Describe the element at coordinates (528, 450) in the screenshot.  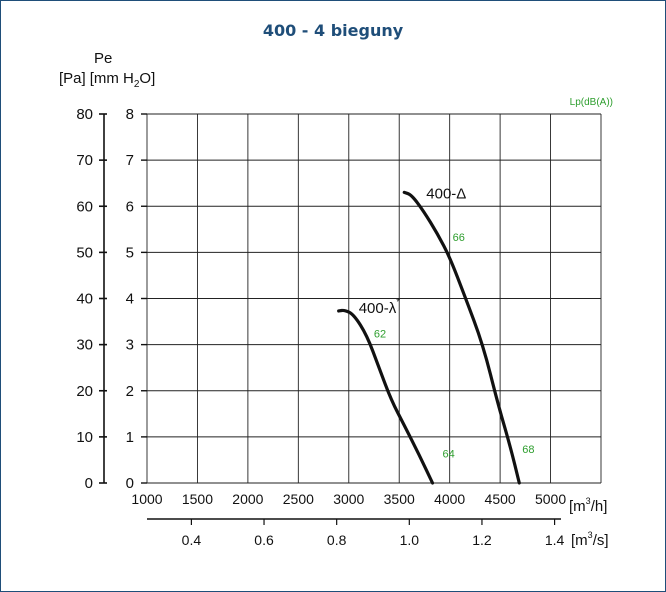
I see `noise-label: 68` at that location.